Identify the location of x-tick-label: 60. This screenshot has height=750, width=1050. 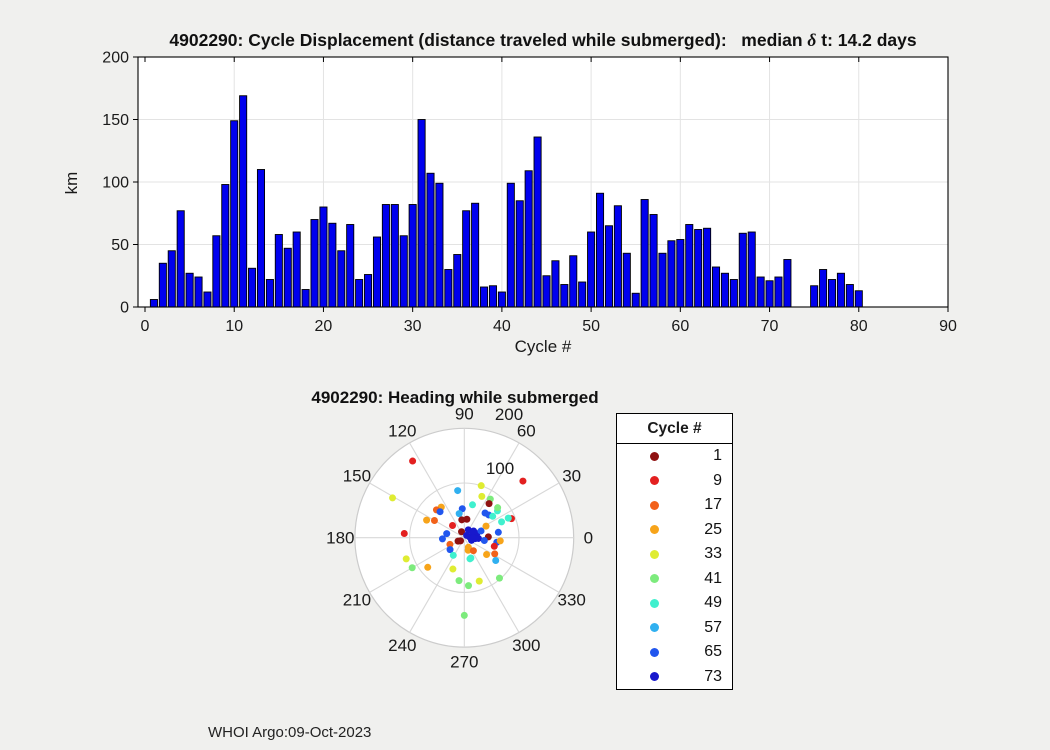
(680, 326).